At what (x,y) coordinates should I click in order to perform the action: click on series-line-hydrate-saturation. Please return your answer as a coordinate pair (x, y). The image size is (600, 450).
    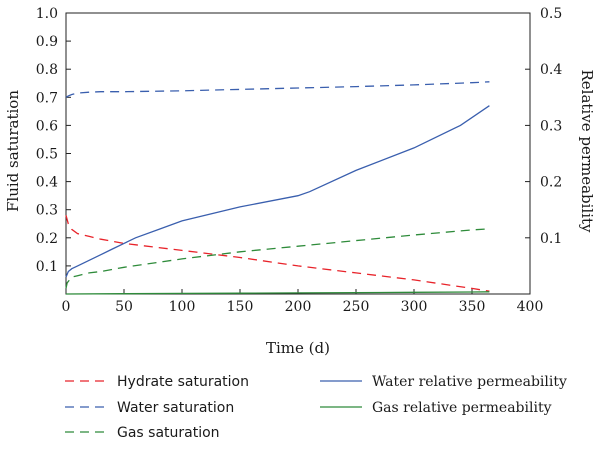
    Looking at the image, I should click on (277, 253).